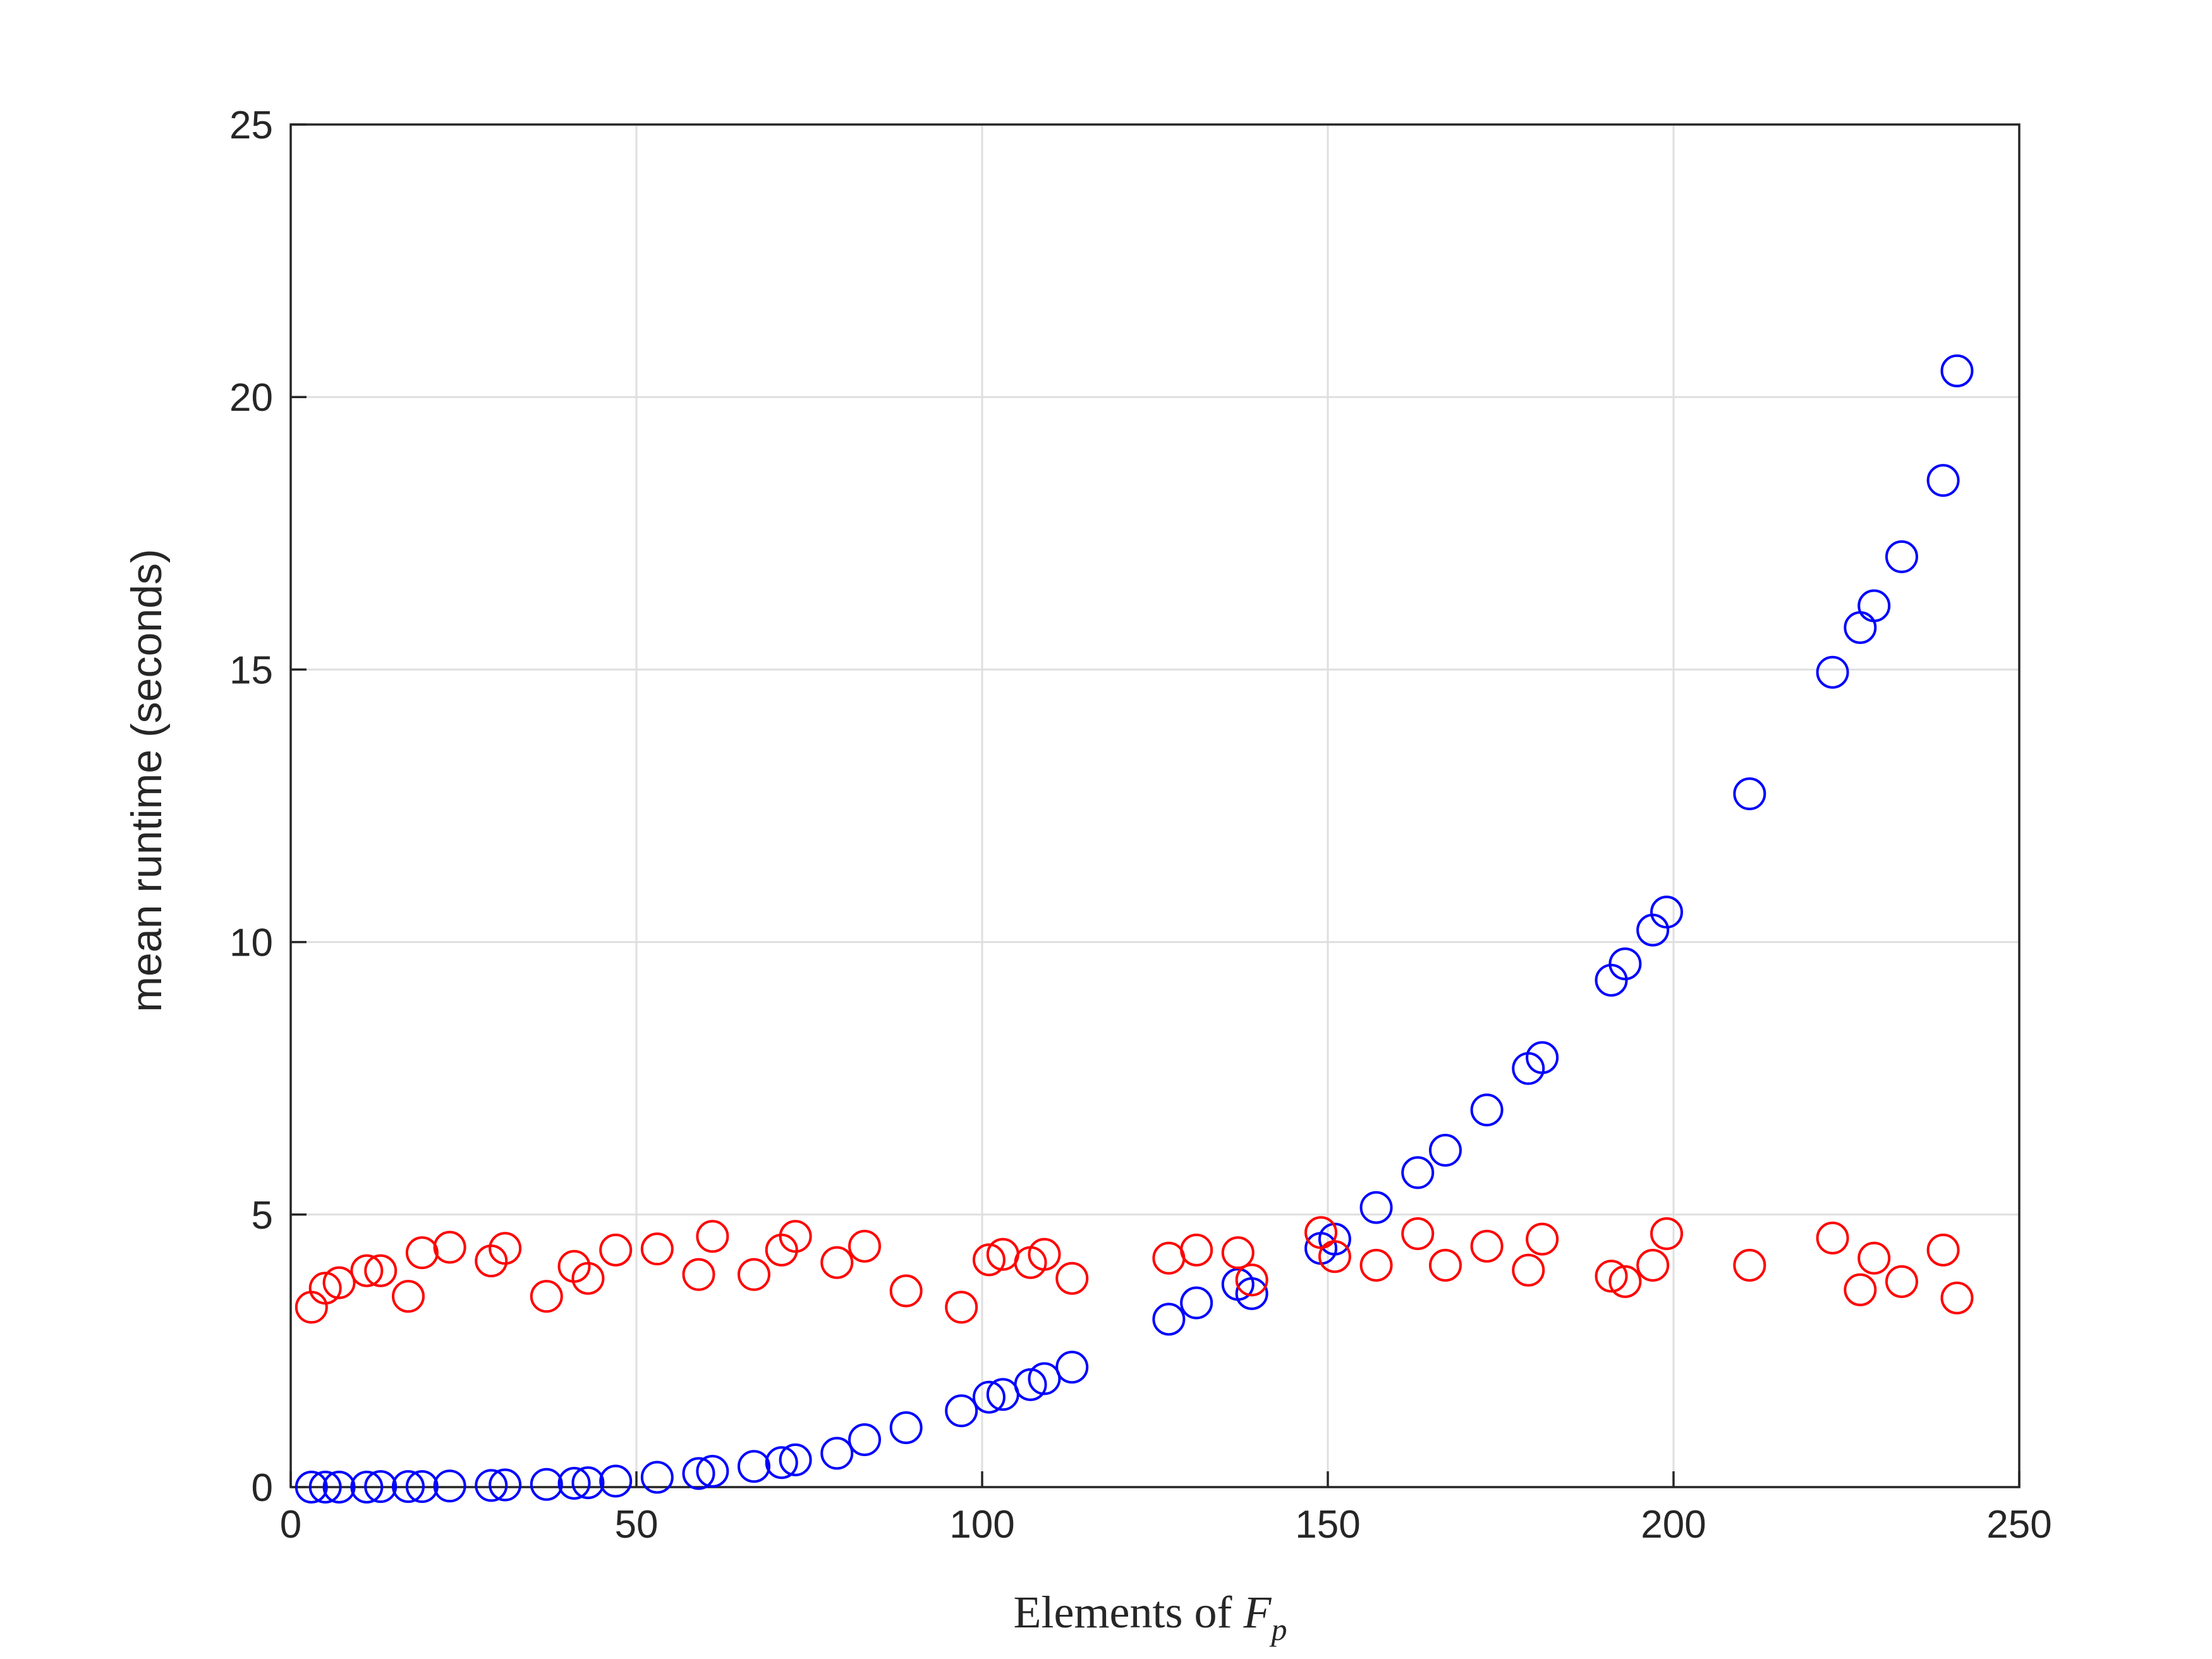  What do you see at coordinates (1129, 1612) in the screenshot?
I see `x-axis-label-text: Elements of` at bounding box center [1129, 1612].